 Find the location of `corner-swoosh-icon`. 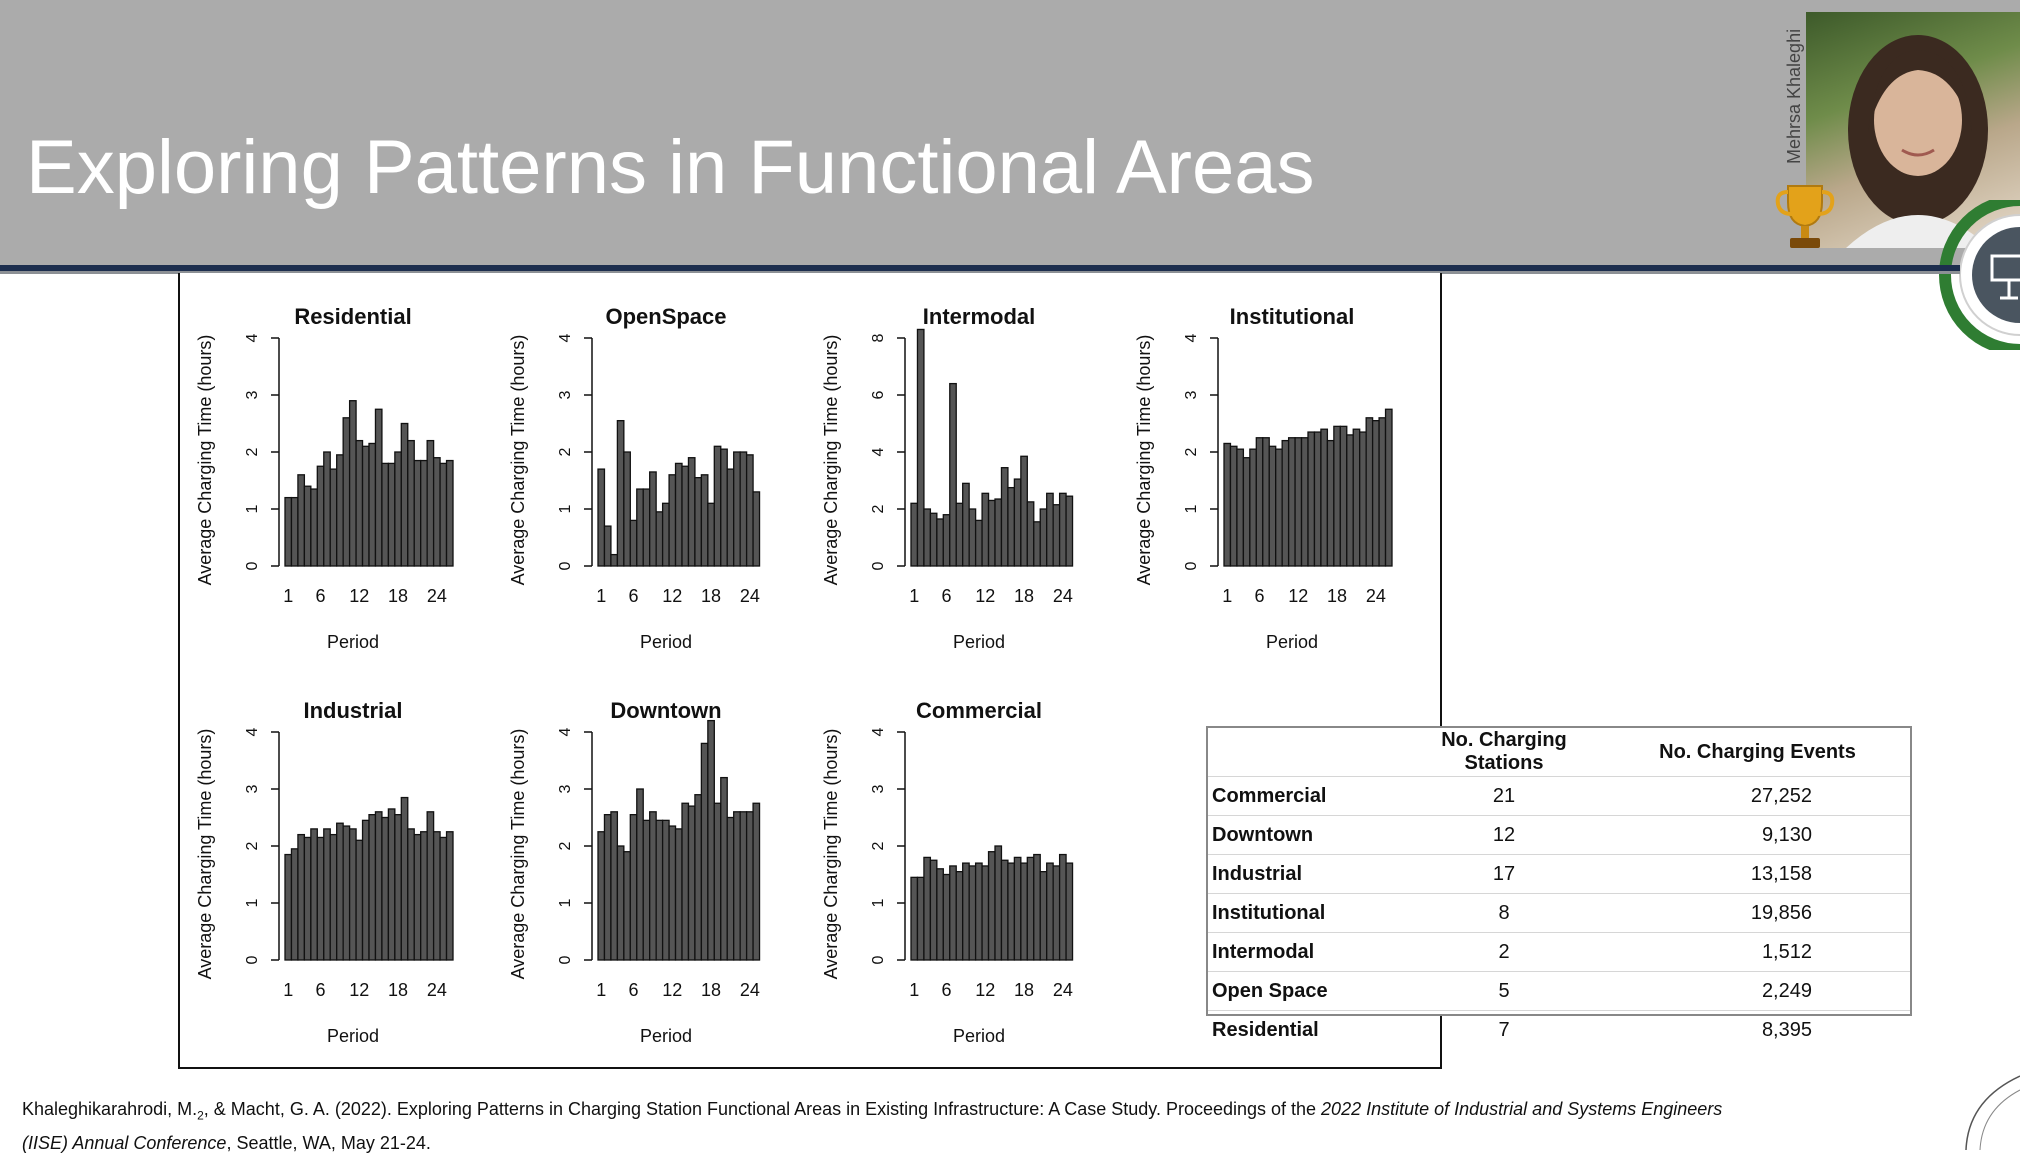

corner-swoosh-icon is located at coordinates (1992, 1112).